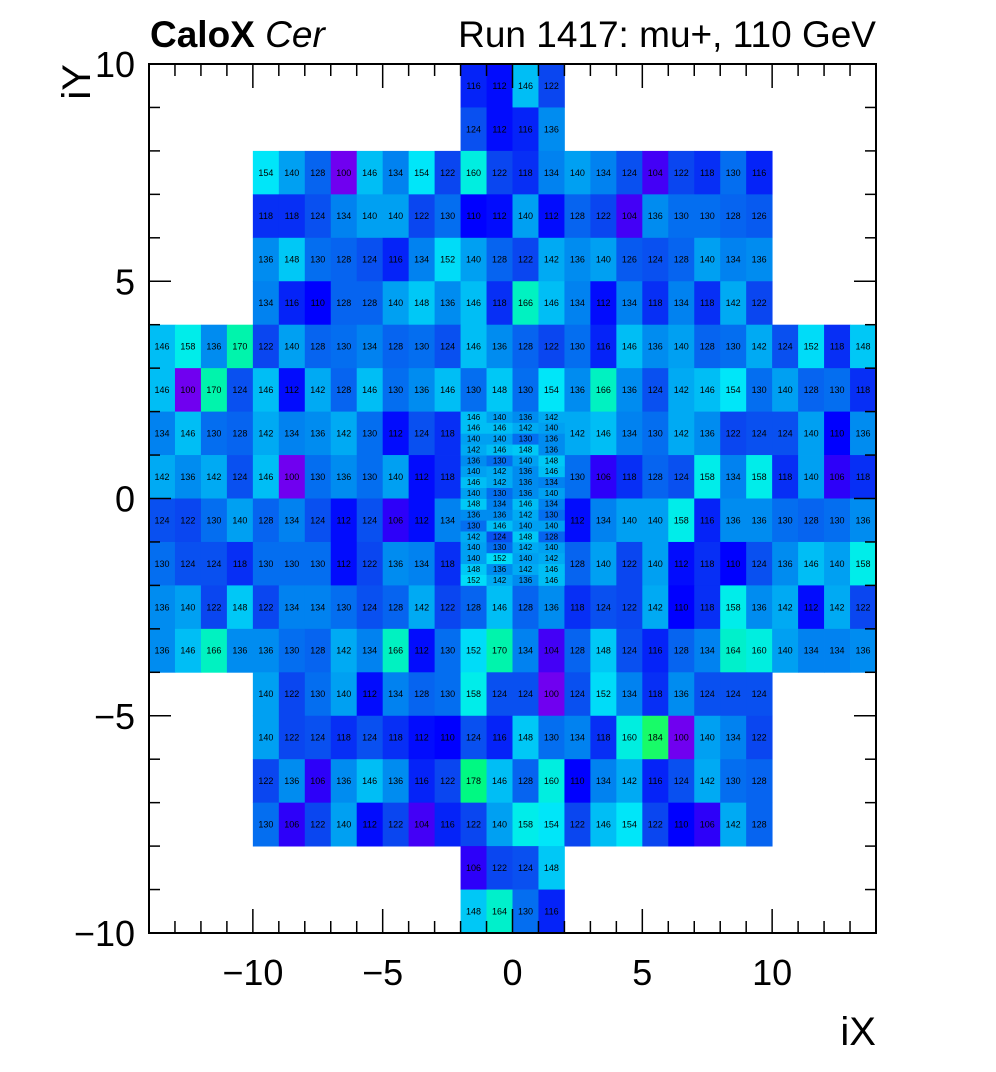  What do you see at coordinates (552, 417) in the screenshot?
I see `fine-cell-value-label: 142` at bounding box center [552, 417].